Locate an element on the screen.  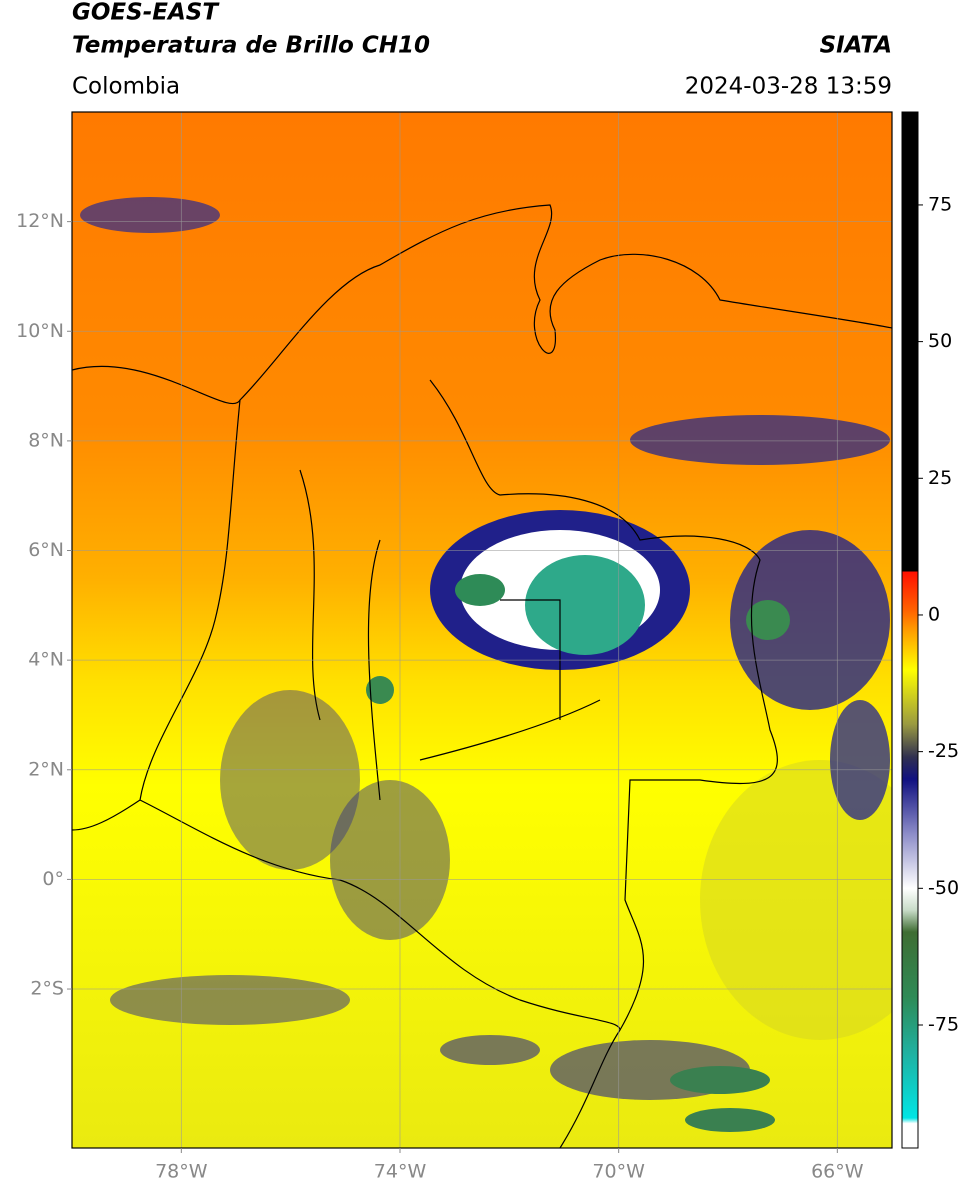
colorbar-tick-label: -75 is located at coordinates (943, 1024).